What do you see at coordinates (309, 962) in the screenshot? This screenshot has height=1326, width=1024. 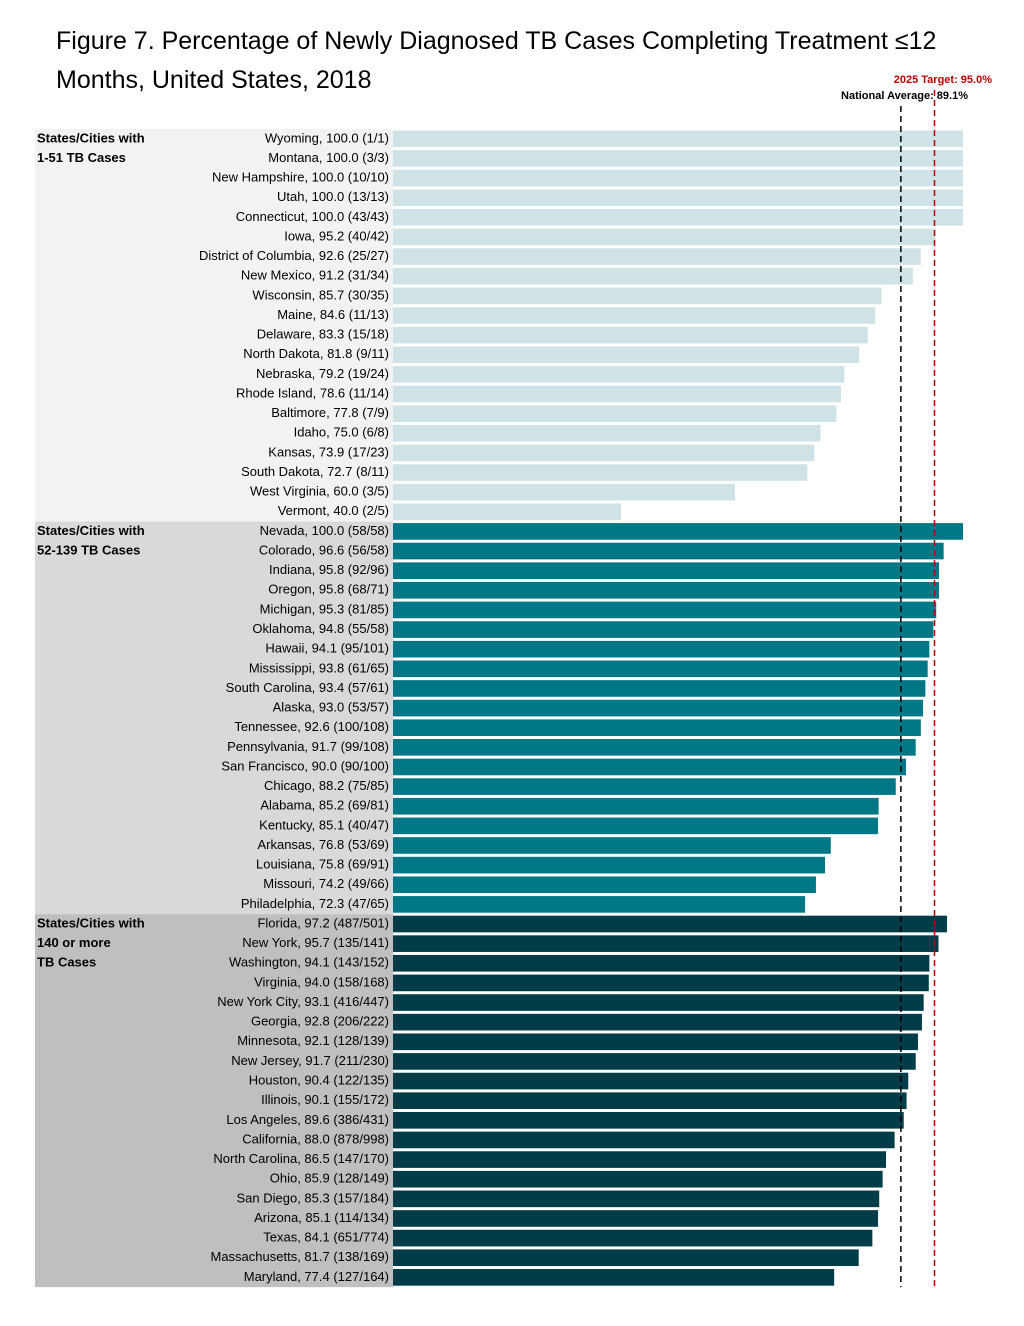 I see `category-label: Washington, 94.1 (143/152)` at bounding box center [309, 962].